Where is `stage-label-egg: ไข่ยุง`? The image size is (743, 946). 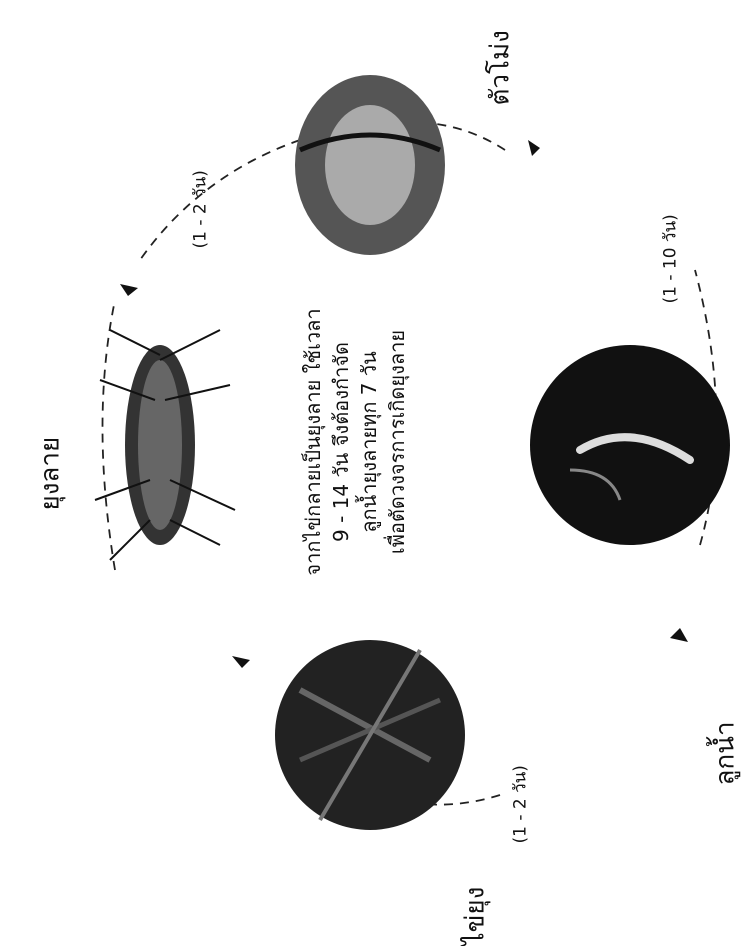 stage-label-egg: ไข่ยุง is located at coordinates (475, 901).